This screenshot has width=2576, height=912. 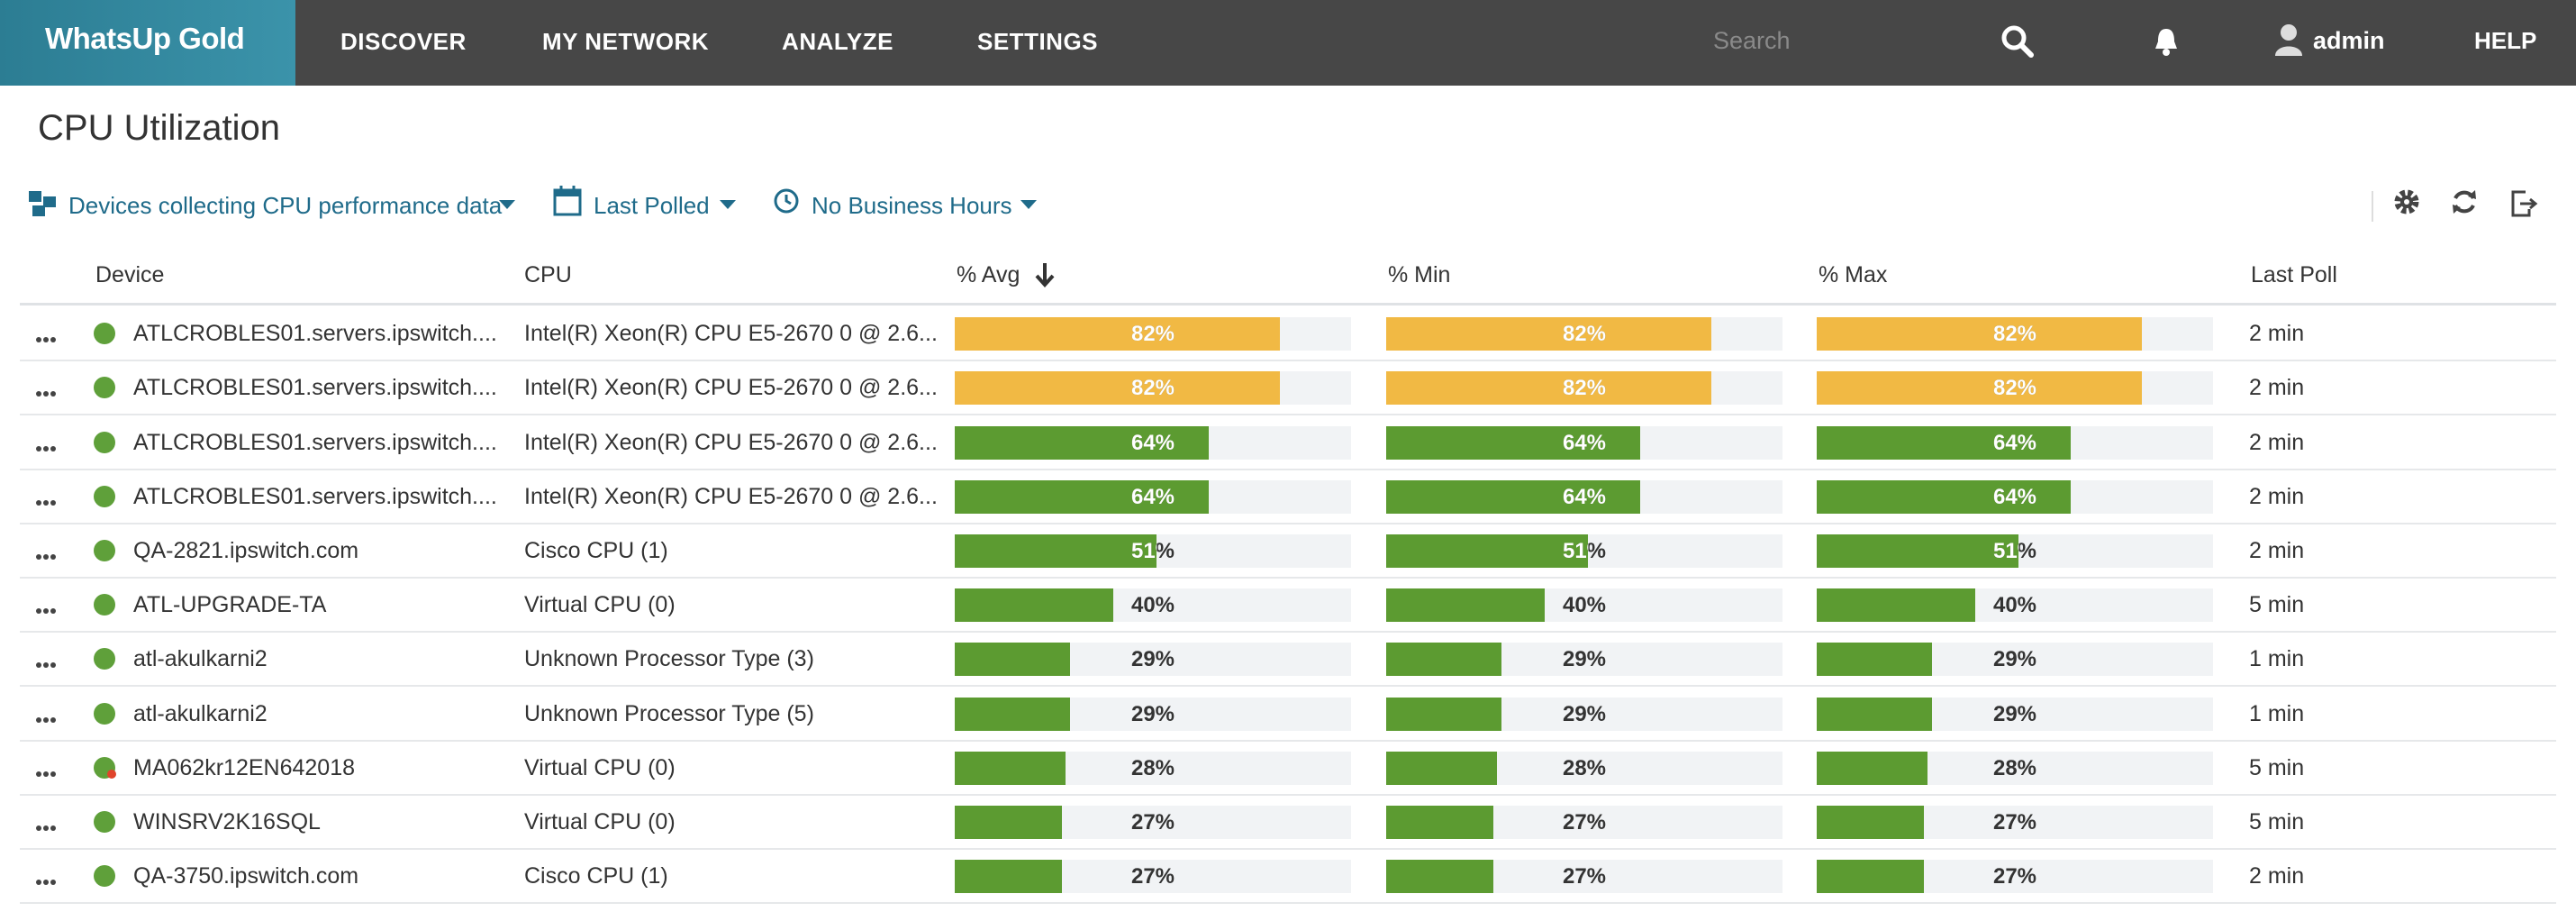 What do you see at coordinates (2505, 40) in the screenshot?
I see `help: HELP` at bounding box center [2505, 40].